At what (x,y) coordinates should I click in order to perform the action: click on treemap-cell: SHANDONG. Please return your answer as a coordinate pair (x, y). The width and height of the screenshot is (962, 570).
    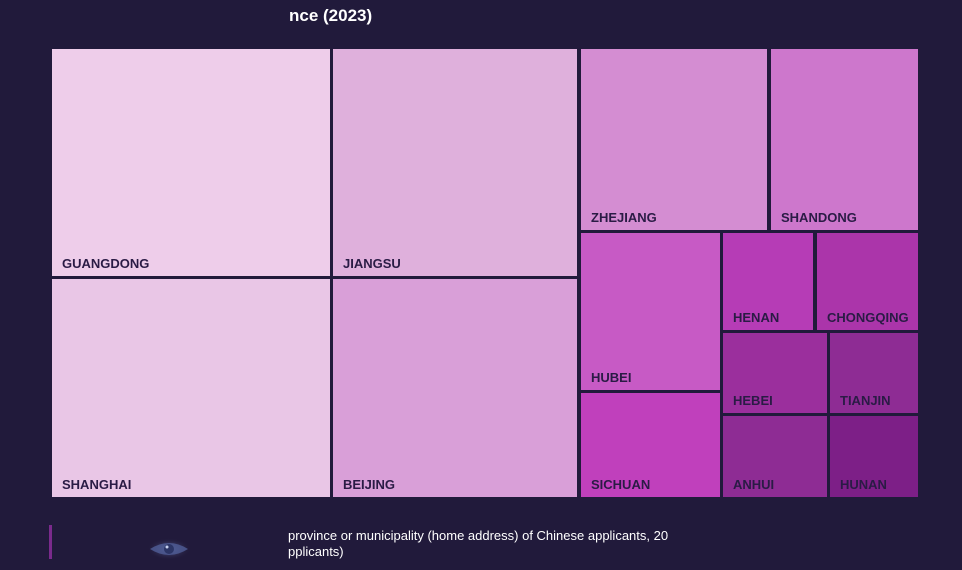
    Looking at the image, I should click on (844, 139).